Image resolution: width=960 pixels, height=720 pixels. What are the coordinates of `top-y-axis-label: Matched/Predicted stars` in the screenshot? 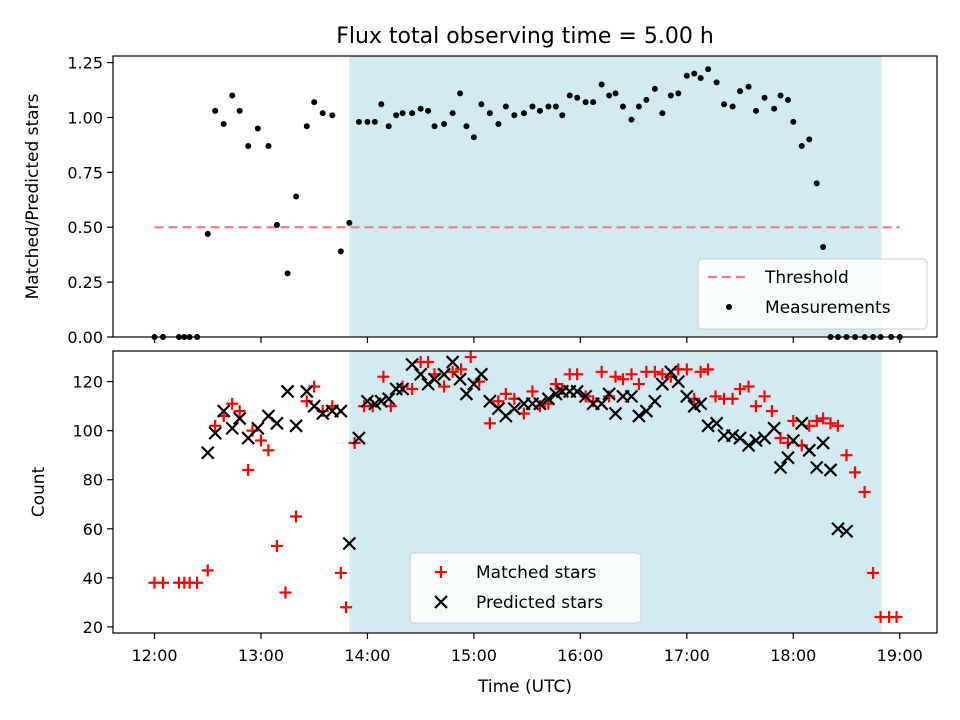 It's located at (33, 196).